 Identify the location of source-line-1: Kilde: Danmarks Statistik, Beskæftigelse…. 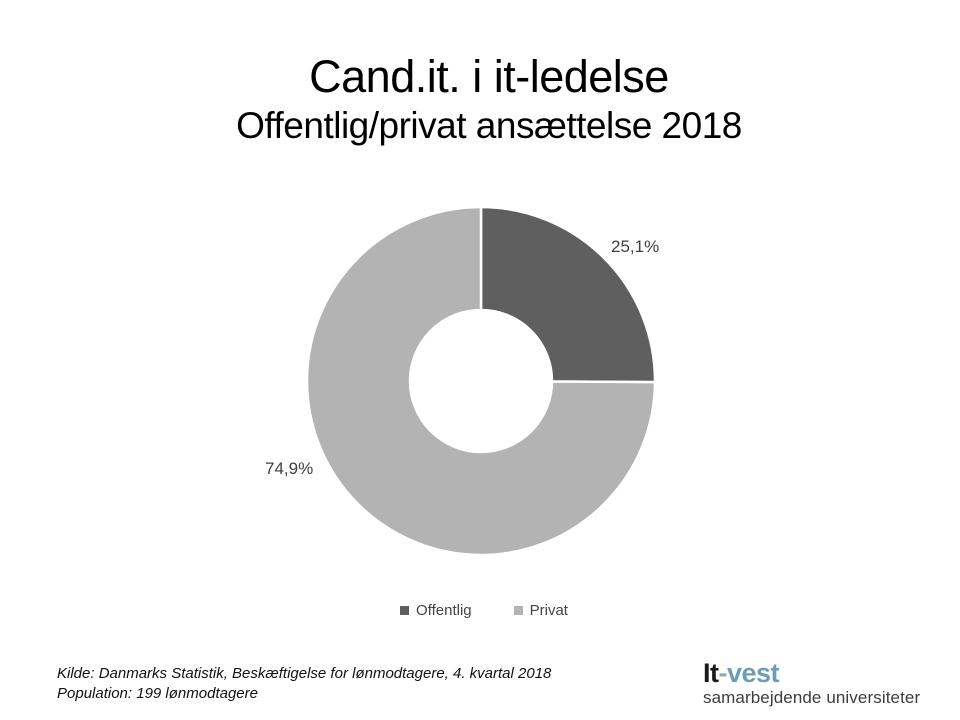
(304, 673).